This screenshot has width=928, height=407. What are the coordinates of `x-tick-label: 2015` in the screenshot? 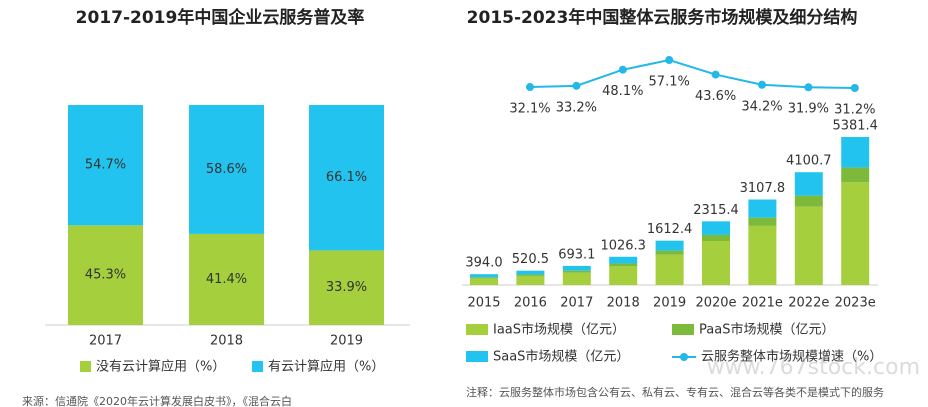 It's located at (483, 303).